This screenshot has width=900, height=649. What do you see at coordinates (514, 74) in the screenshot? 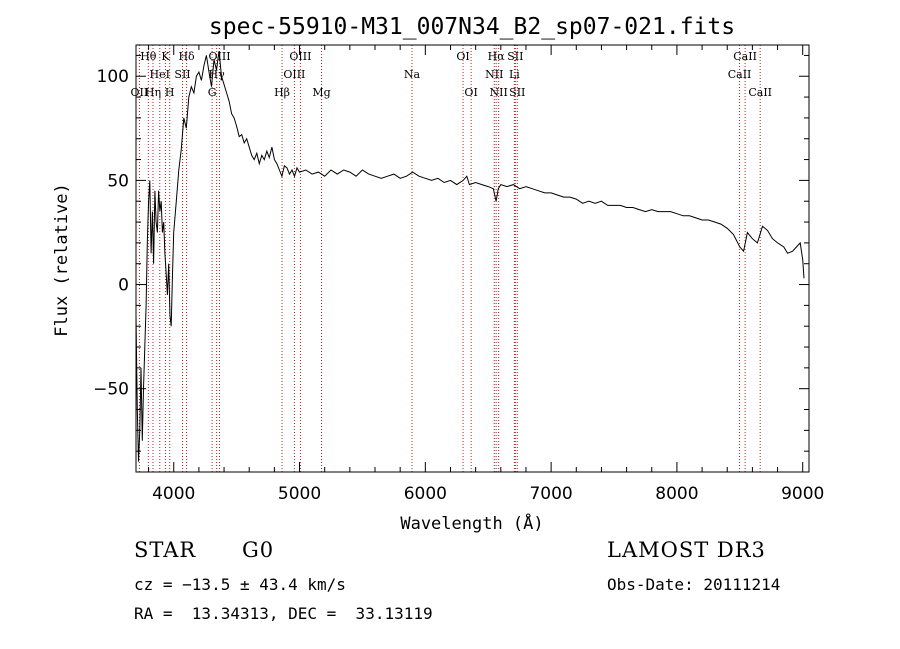
I see `line-marker-label: Li` at bounding box center [514, 74].